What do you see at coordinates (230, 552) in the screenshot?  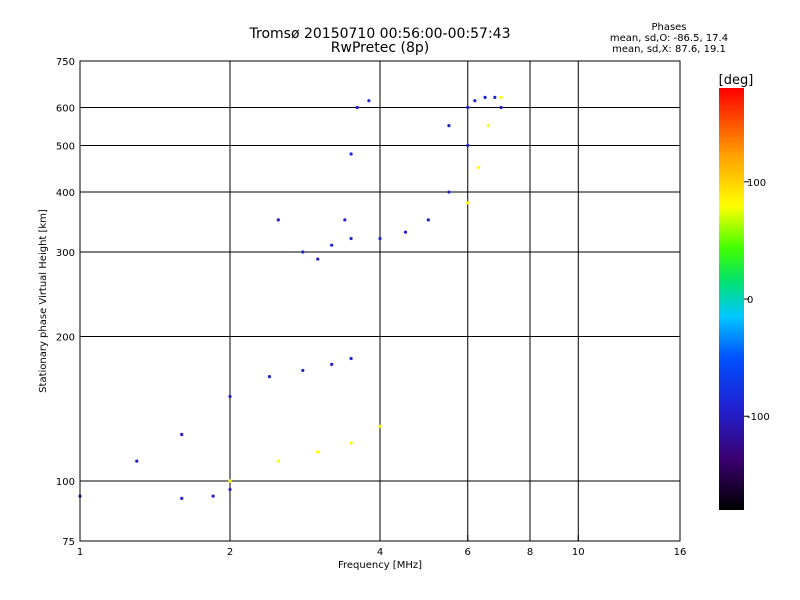 I see `x-tick-label: 2` at bounding box center [230, 552].